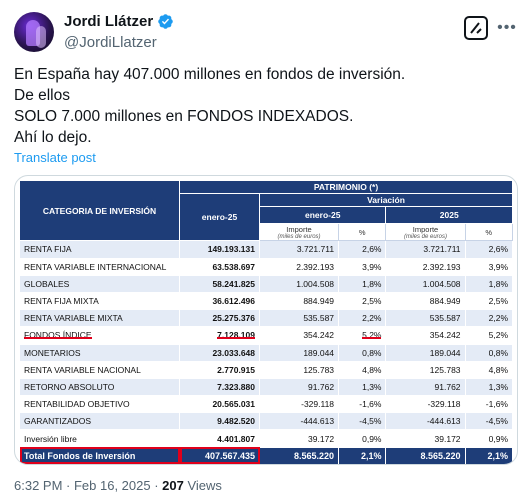 The width and height of the screenshot is (532, 500). Describe the element at coordinates (109, 21) in the screenshot. I see `display-name: Jordi Llátzer` at that location.